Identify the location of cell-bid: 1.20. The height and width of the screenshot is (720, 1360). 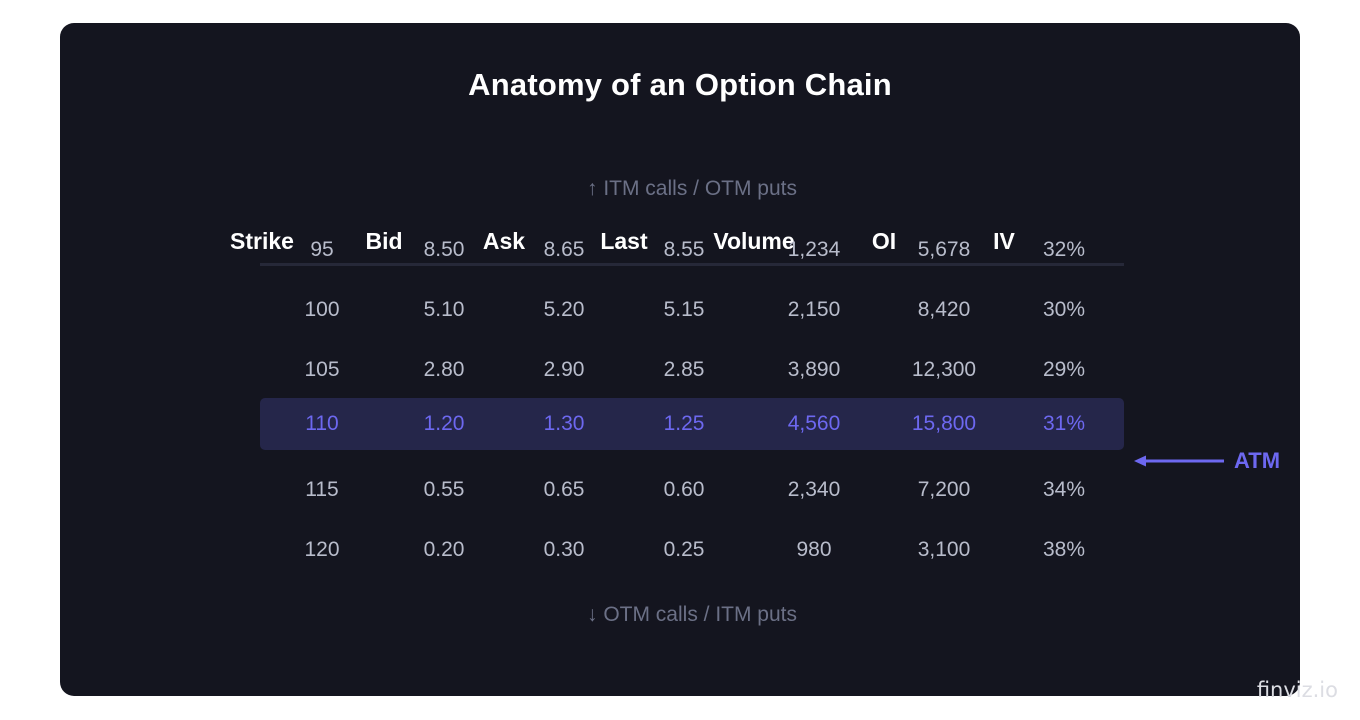
(444, 423).